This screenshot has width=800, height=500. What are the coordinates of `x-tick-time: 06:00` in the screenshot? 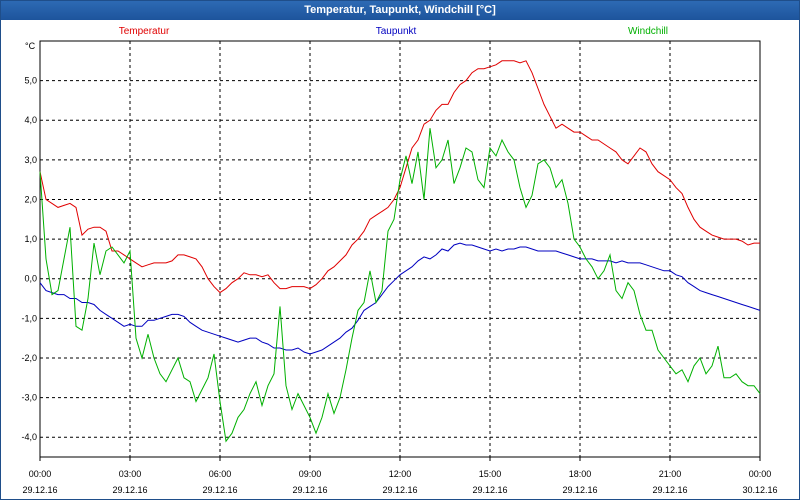 It's located at (220, 474).